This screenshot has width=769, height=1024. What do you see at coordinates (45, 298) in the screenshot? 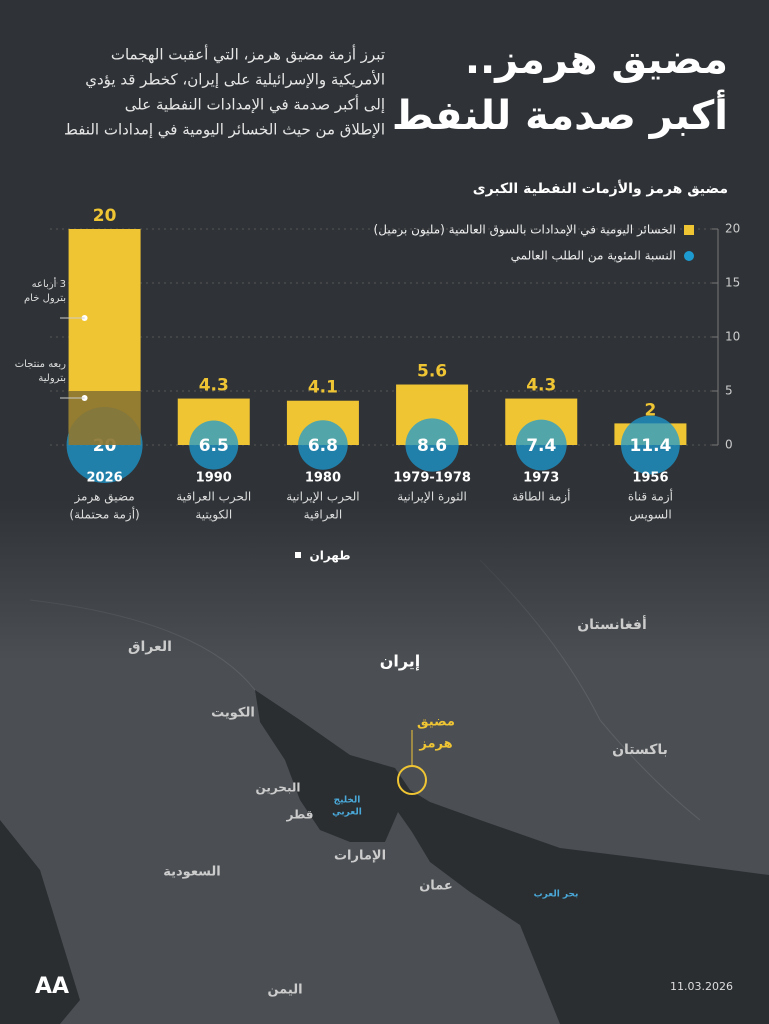
I see `annotation-label: بترول خام` at bounding box center [45, 298].